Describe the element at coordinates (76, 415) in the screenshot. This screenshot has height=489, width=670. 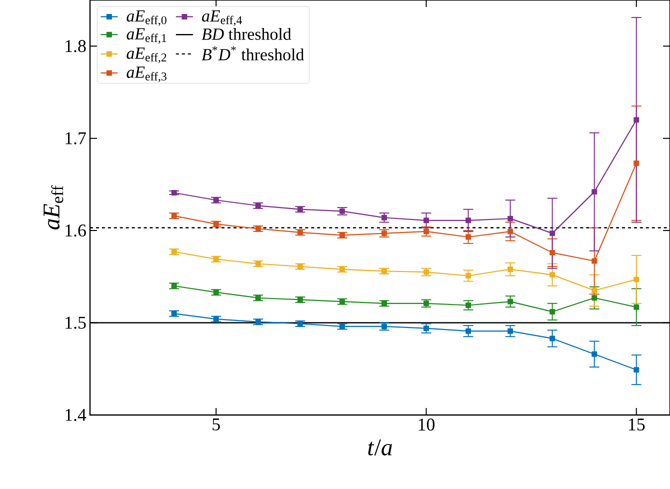
I see `y-tick-label: 1.4` at that location.